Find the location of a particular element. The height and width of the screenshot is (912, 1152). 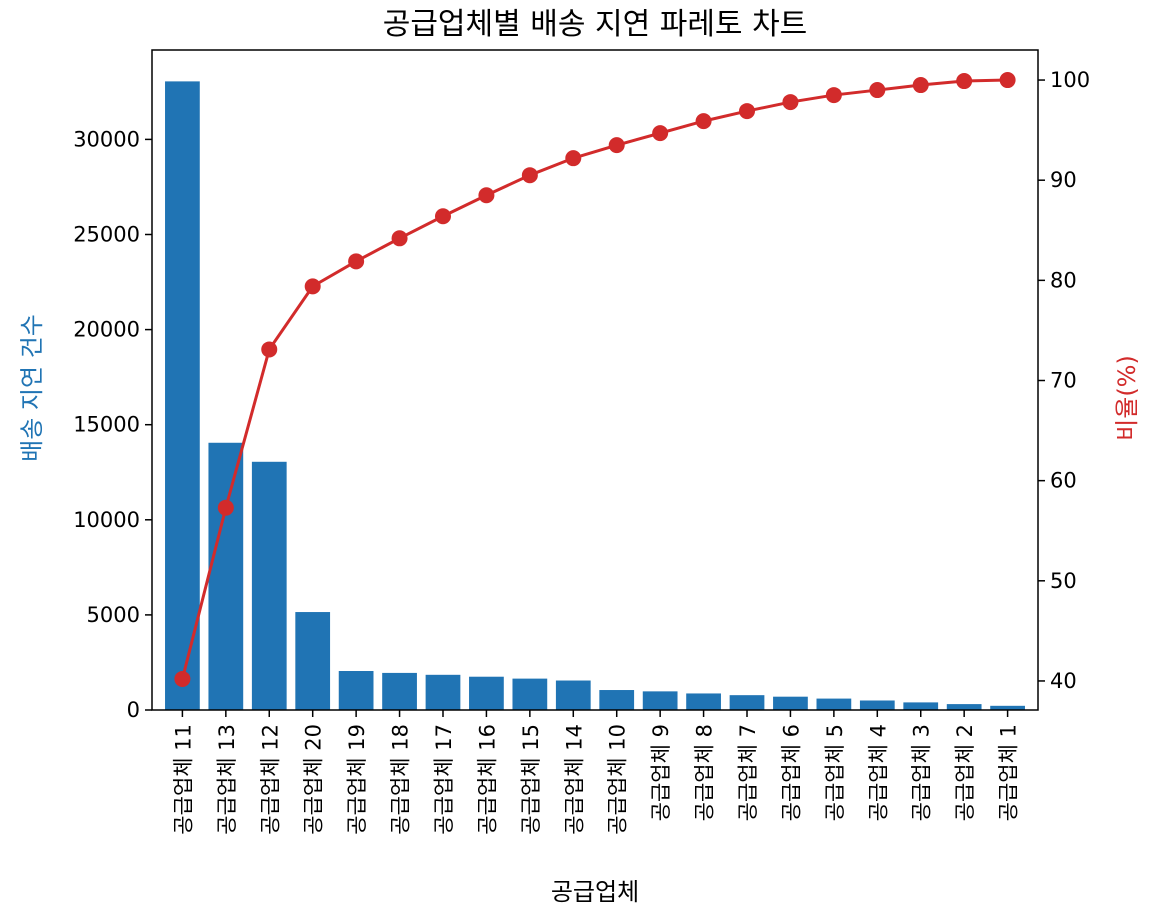

x-tick-label: 공급업체 19 is located at coordinates (357, 779).